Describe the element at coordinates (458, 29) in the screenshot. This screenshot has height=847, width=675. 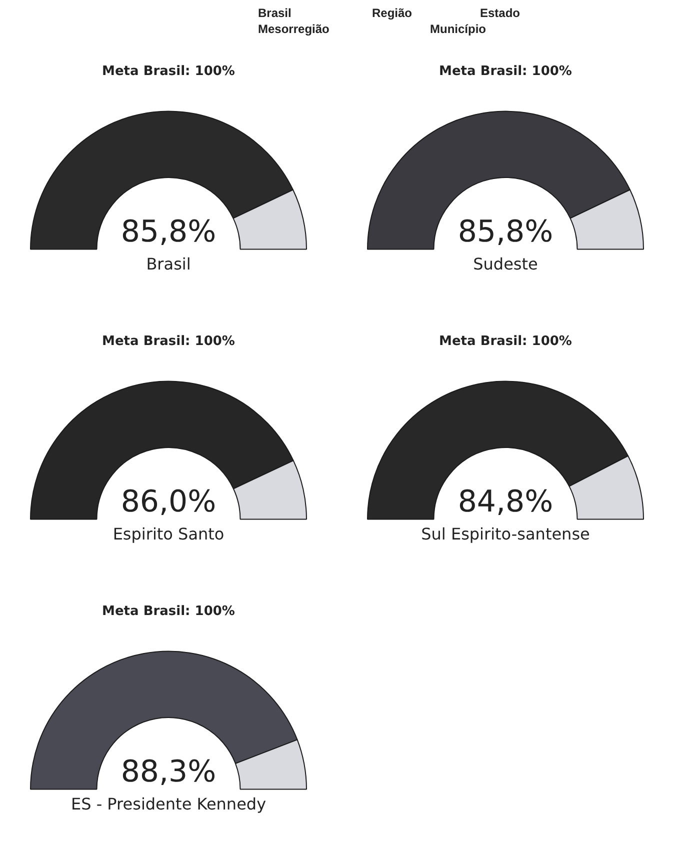
I see `text: Município` at that location.